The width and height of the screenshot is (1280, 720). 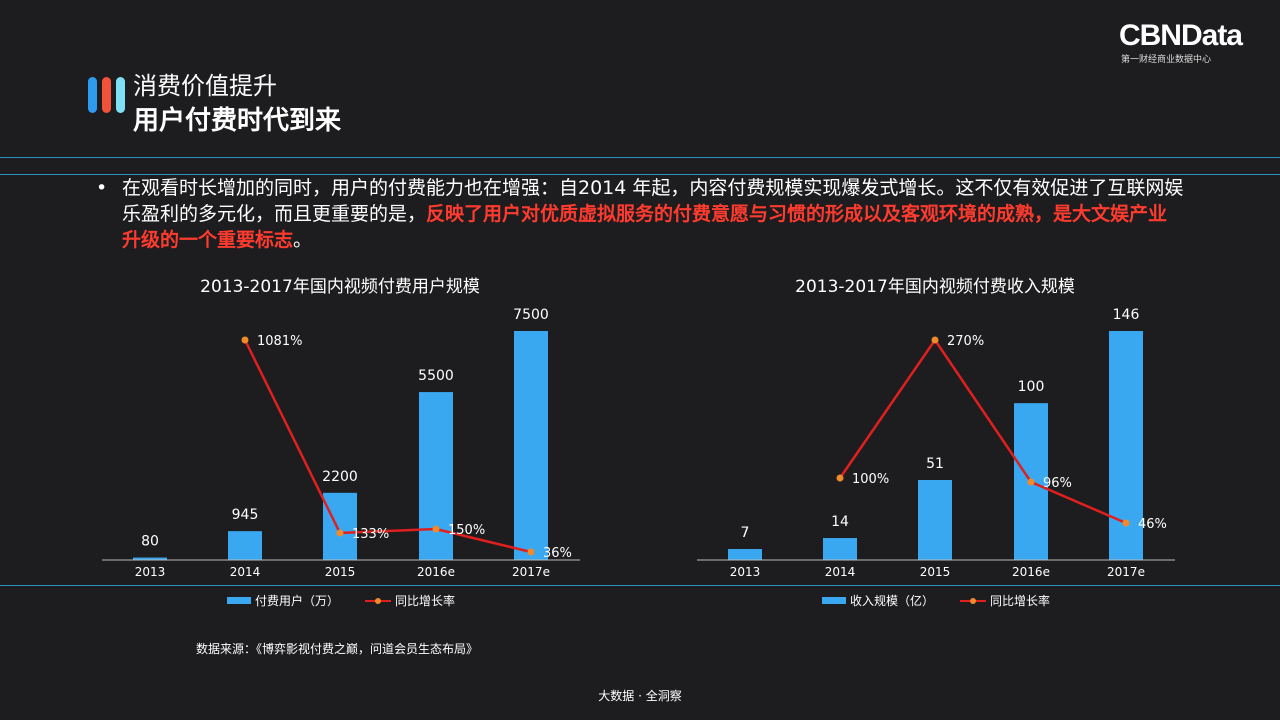 What do you see at coordinates (120, 95) in the screenshot?
I see `deco-bar-cyan` at bounding box center [120, 95].